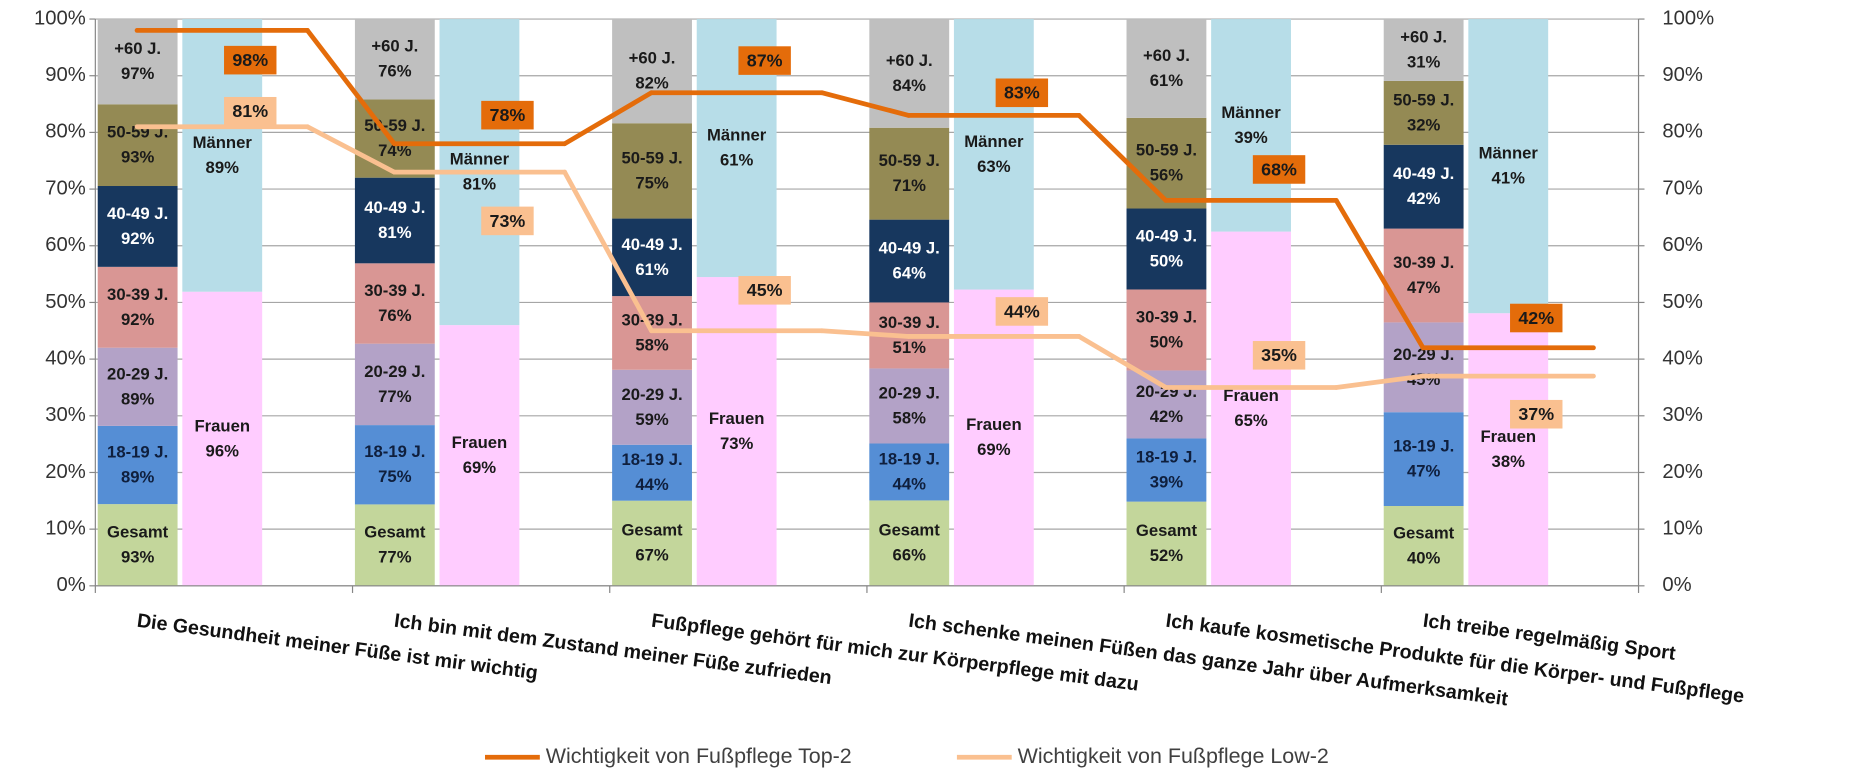 This screenshot has height=768, width=1859. I want to click on y2-tick-label: 0%, so click(1676, 585).